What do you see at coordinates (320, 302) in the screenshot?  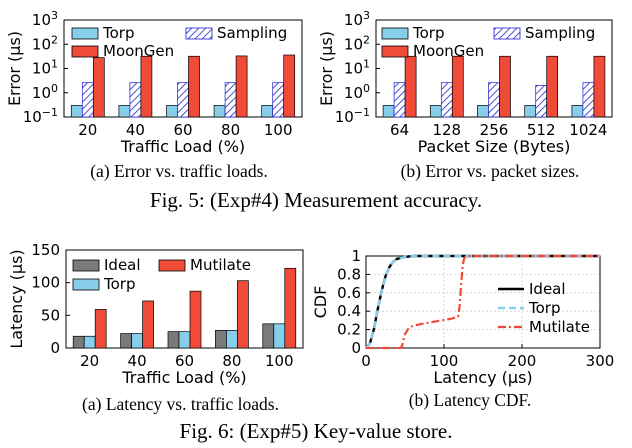 I see `b6-y-axis-label: CDF` at bounding box center [320, 302].